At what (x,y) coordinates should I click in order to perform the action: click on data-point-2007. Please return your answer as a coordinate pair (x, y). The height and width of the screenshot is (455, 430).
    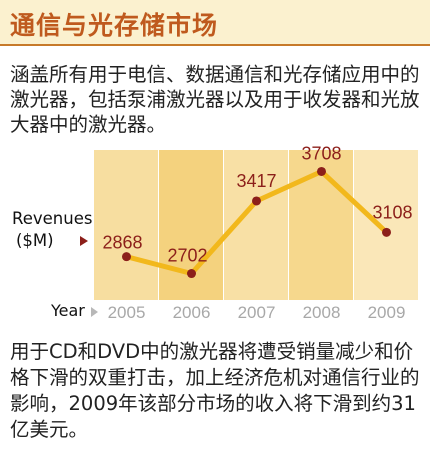
    Looking at the image, I should click on (256, 201).